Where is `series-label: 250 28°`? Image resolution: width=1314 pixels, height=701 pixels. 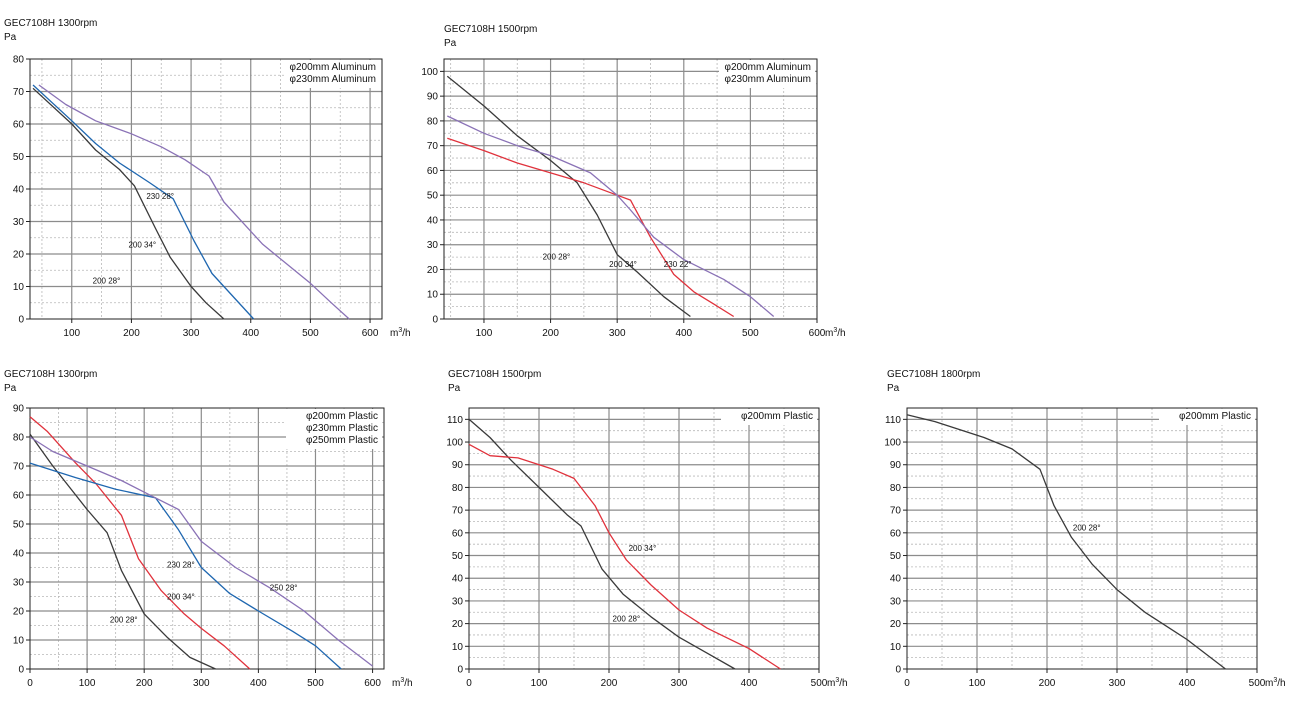
series-label: 250 28° is located at coordinates (284, 588).